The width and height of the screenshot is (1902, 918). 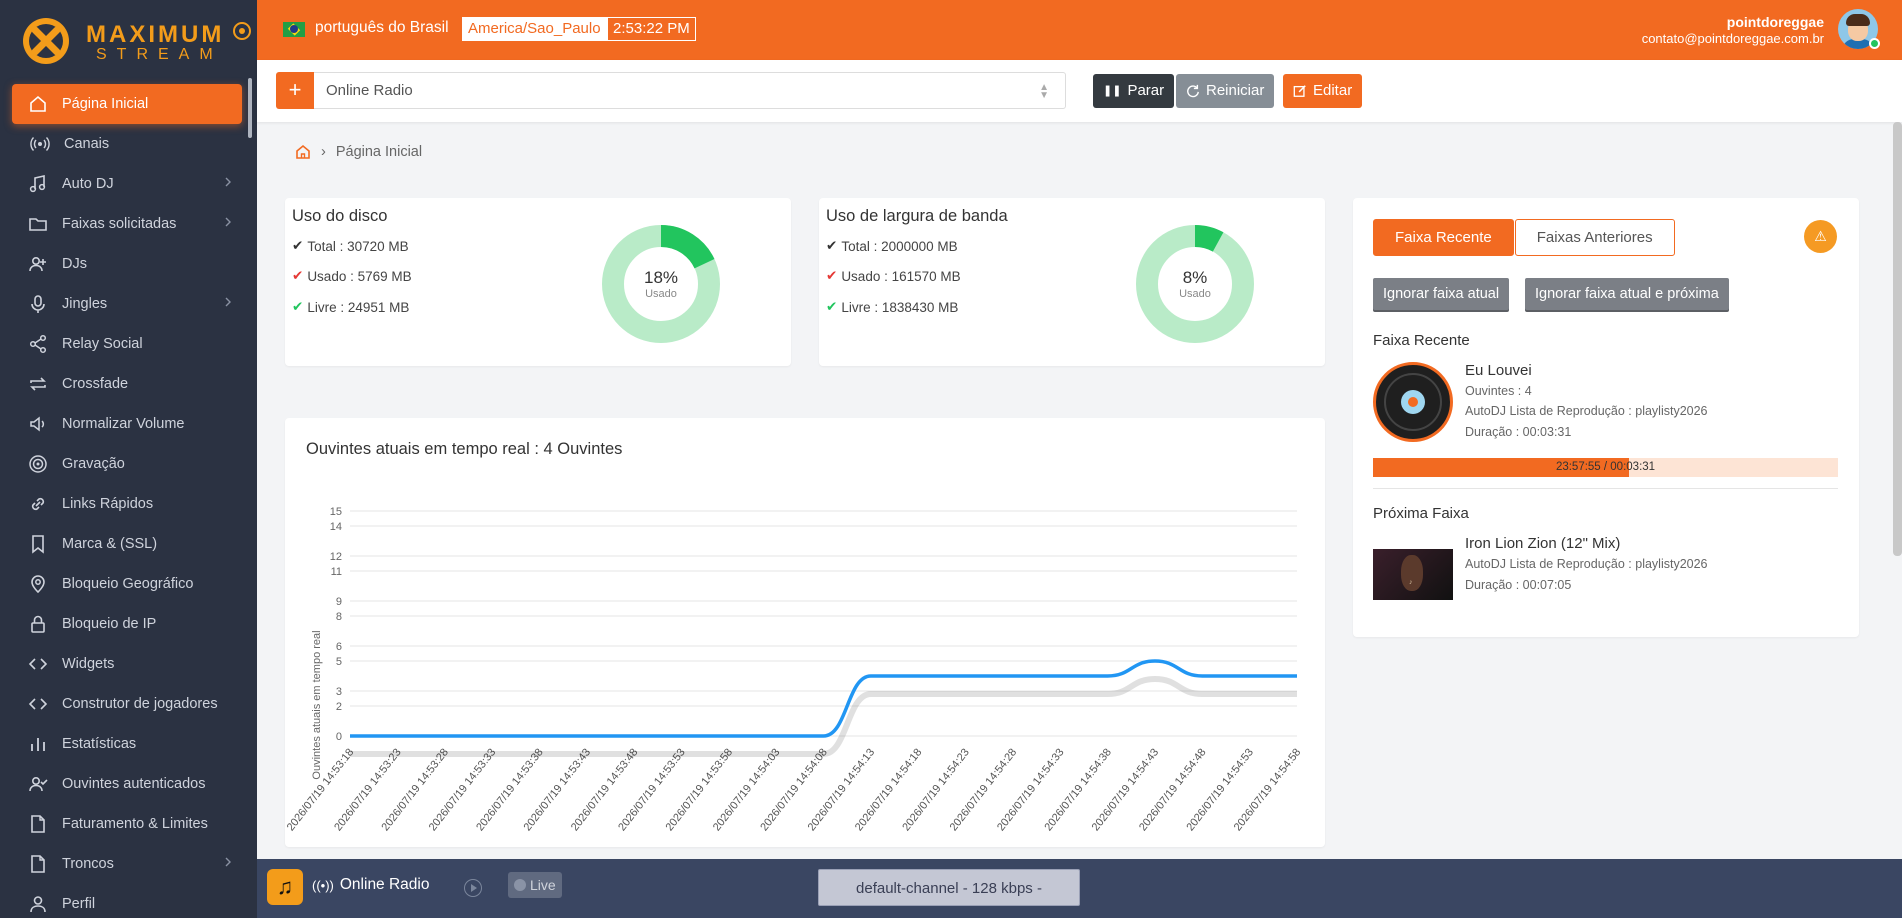 I want to click on sidebar-item-jingles: Jingles, so click(x=128, y=304).